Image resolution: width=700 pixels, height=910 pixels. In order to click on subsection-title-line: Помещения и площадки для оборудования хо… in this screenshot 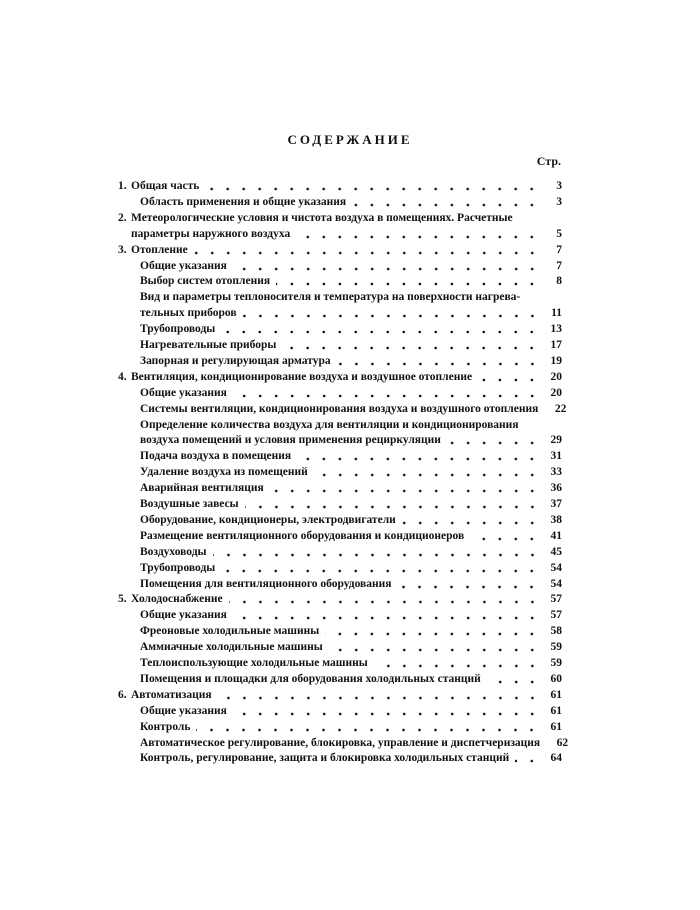, I will do `click(351, 678)`.